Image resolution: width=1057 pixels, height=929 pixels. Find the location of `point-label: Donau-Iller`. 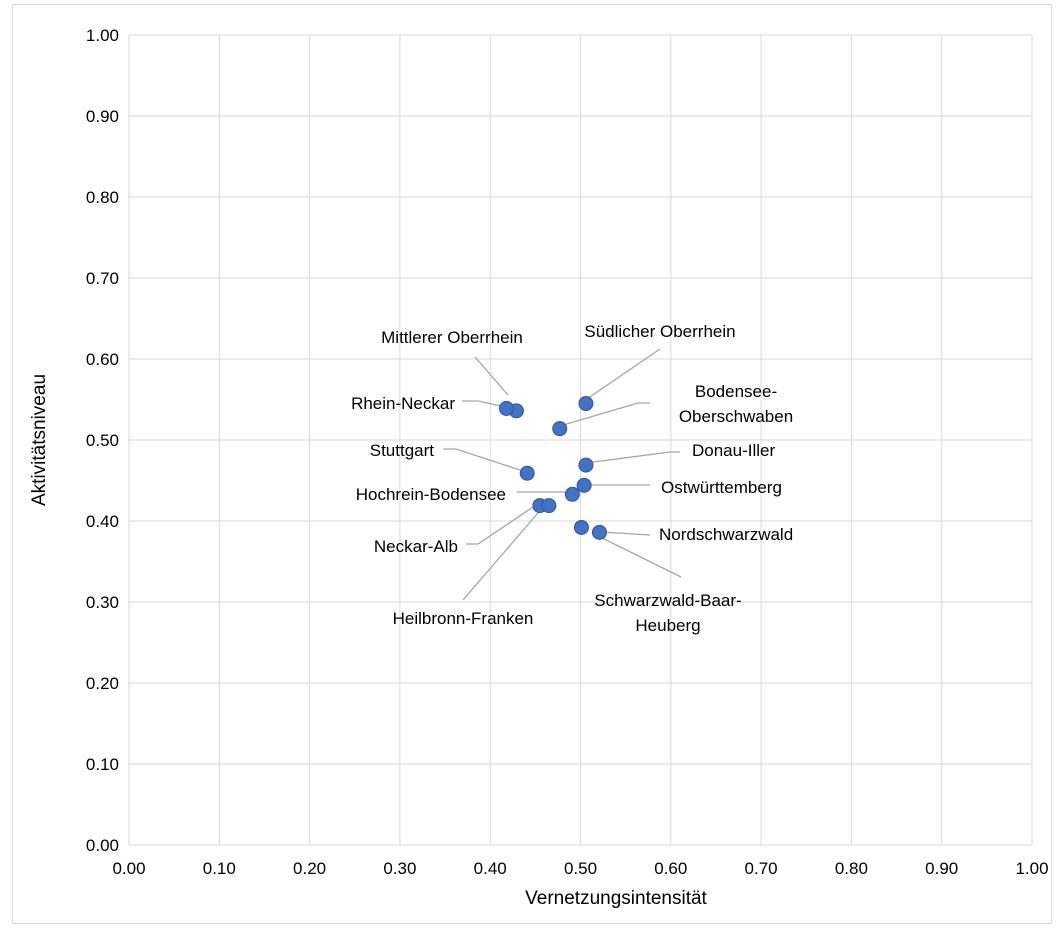

point-label: Donau-Iller is located at coordinates (733, 450).